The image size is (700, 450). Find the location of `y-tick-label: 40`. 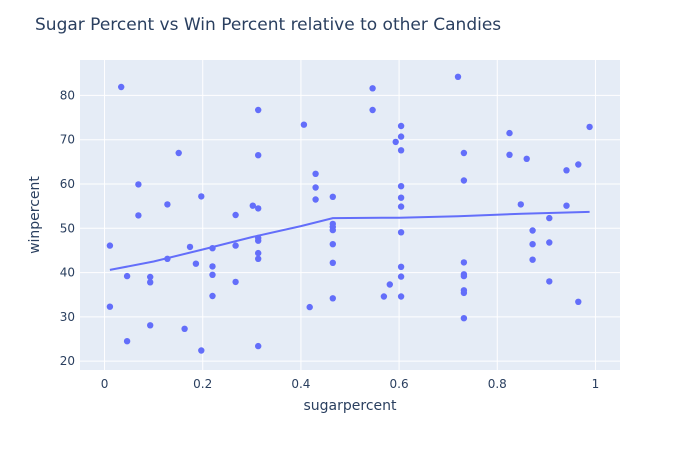

y-tick-label: 40 is located at coordinates (67, 273).